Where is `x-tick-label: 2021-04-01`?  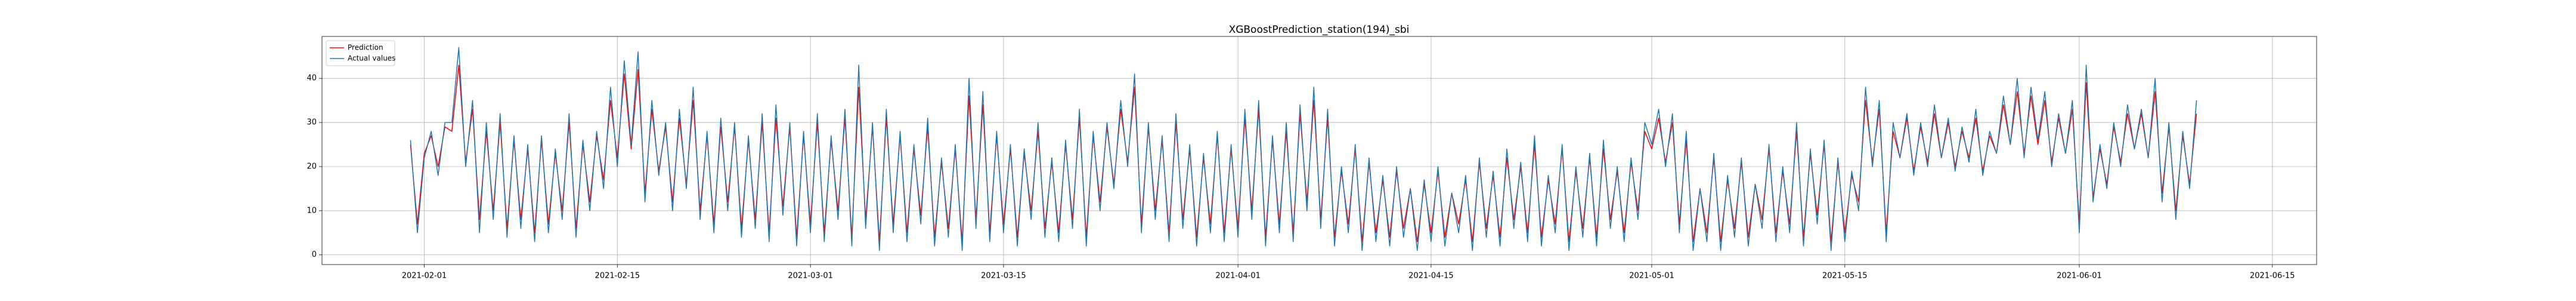
x-tick-label: 2021-04-01 is located at coordinates (1238, 276).